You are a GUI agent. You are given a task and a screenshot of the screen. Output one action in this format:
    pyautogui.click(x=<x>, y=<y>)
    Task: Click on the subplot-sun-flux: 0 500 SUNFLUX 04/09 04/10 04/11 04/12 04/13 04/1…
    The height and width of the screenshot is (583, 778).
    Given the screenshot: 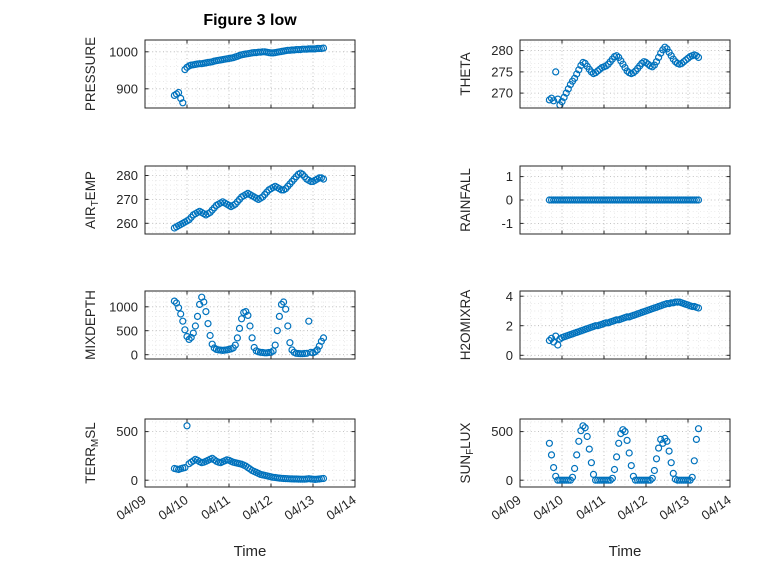 What is the action you would take?
    pyautogui.click(x=596, y=470)
    